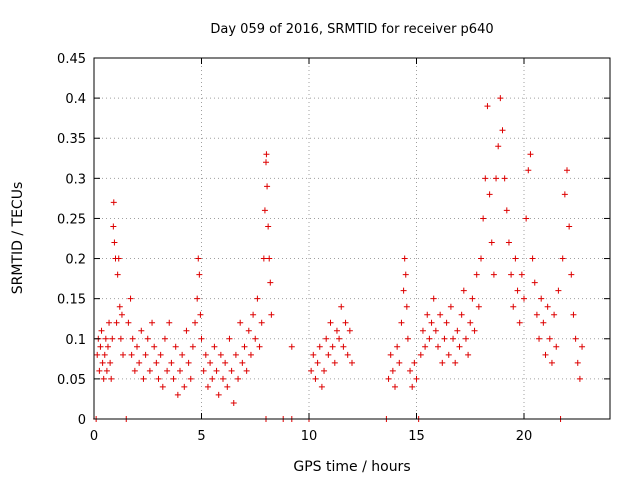 The height and width of the screenshot is (480, 640). Describe the element at coordinates (94, 436) in the screenshot. I see `x-tick-label: 0` at that location.